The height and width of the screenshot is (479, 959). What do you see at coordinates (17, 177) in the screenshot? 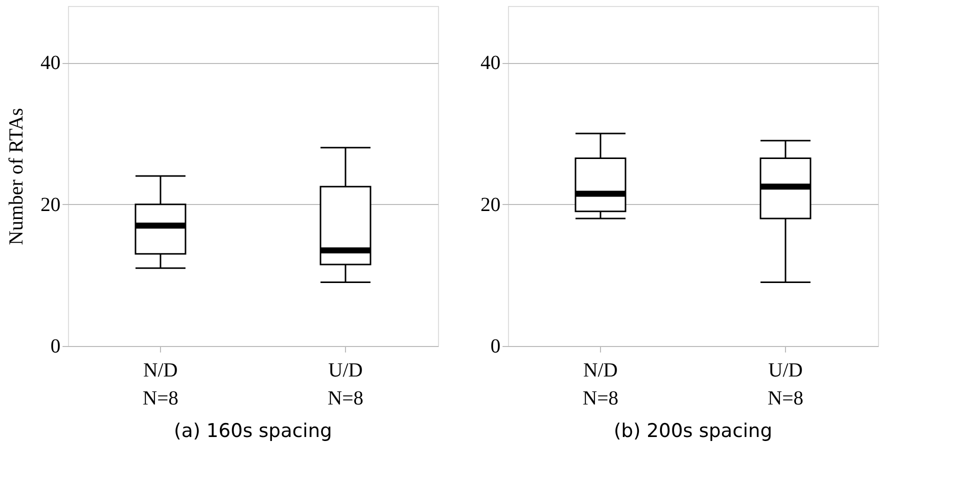
I see `y-axis-title: Number of RTAs` at bounding box center [17, 177].